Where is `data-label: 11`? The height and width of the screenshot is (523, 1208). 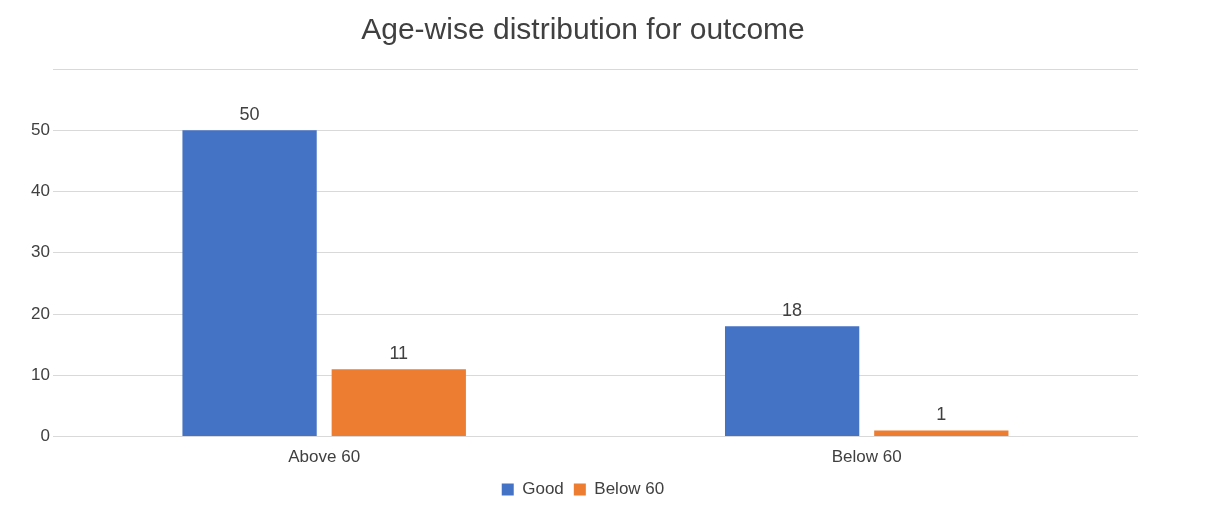
data-label: 11 is located at coordinates (399, 353).